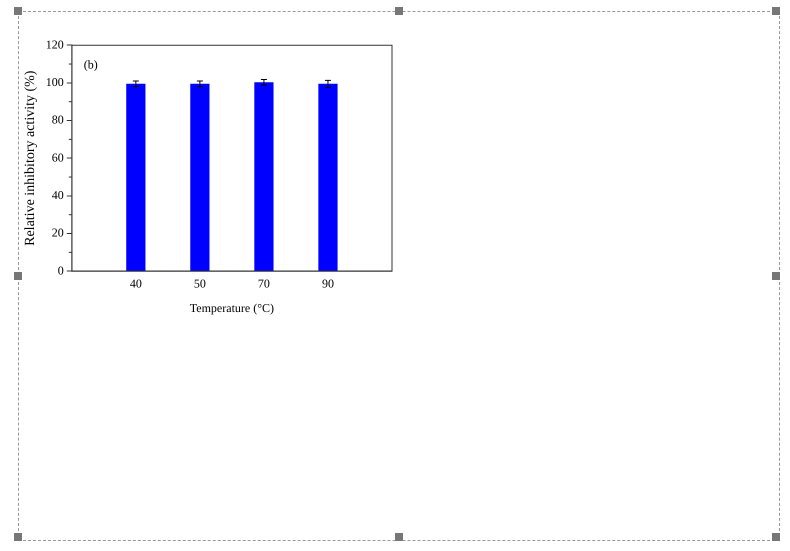 The height and width of the screenshot is (551, 790). Describe the element at coordinates (58, 233) in the screenshot. I see `y-tick-label: 20` at that location.